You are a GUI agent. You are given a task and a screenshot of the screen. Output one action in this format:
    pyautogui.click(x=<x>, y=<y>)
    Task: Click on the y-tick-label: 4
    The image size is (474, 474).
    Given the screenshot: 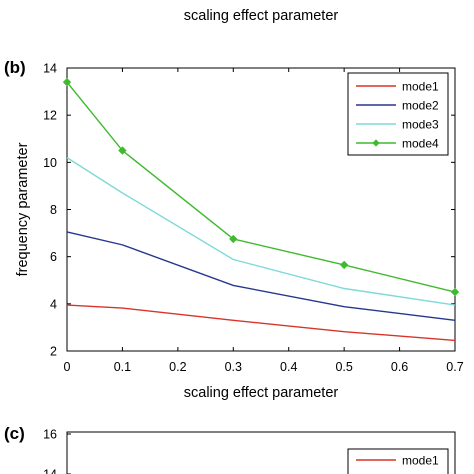 What is the action you would take?
    pyautogui.click(x=53, y=304)
    